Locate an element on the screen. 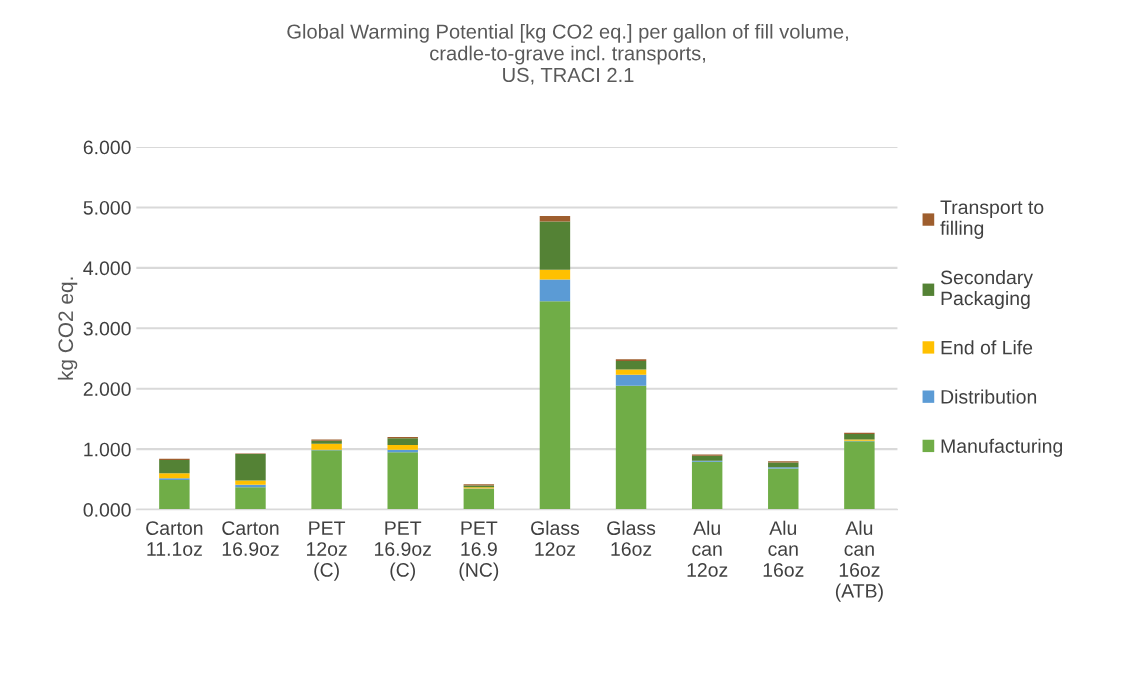 The width and height of the screenshot is (1136, 684). x-tick-label: Glass 12oz is located at coordinates (555, 538).